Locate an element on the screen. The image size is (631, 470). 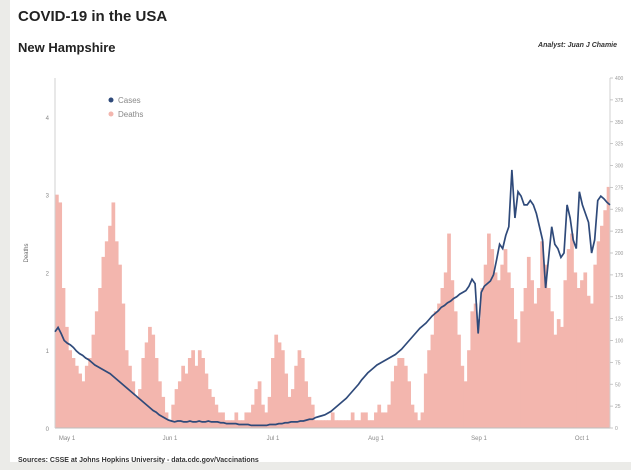
y-right-tick-label: 175 is located at coordinates (619, 276).